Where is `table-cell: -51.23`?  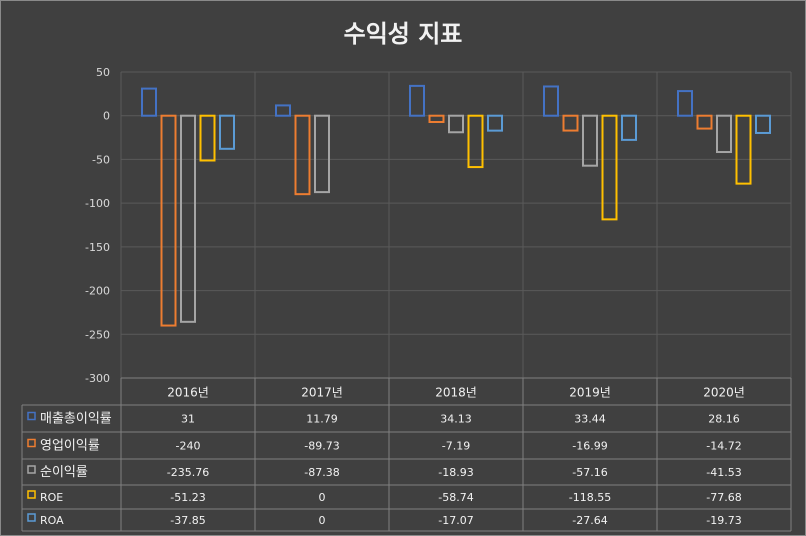
table-cell: -51.23 is located at coordinates (187, 497).